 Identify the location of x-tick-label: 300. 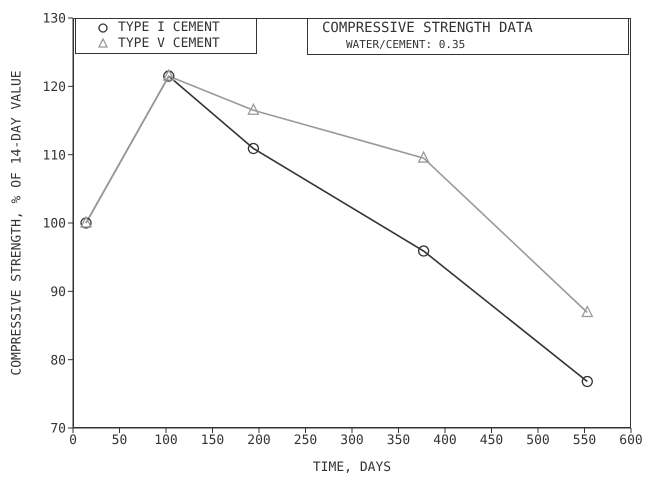
(352, 440).